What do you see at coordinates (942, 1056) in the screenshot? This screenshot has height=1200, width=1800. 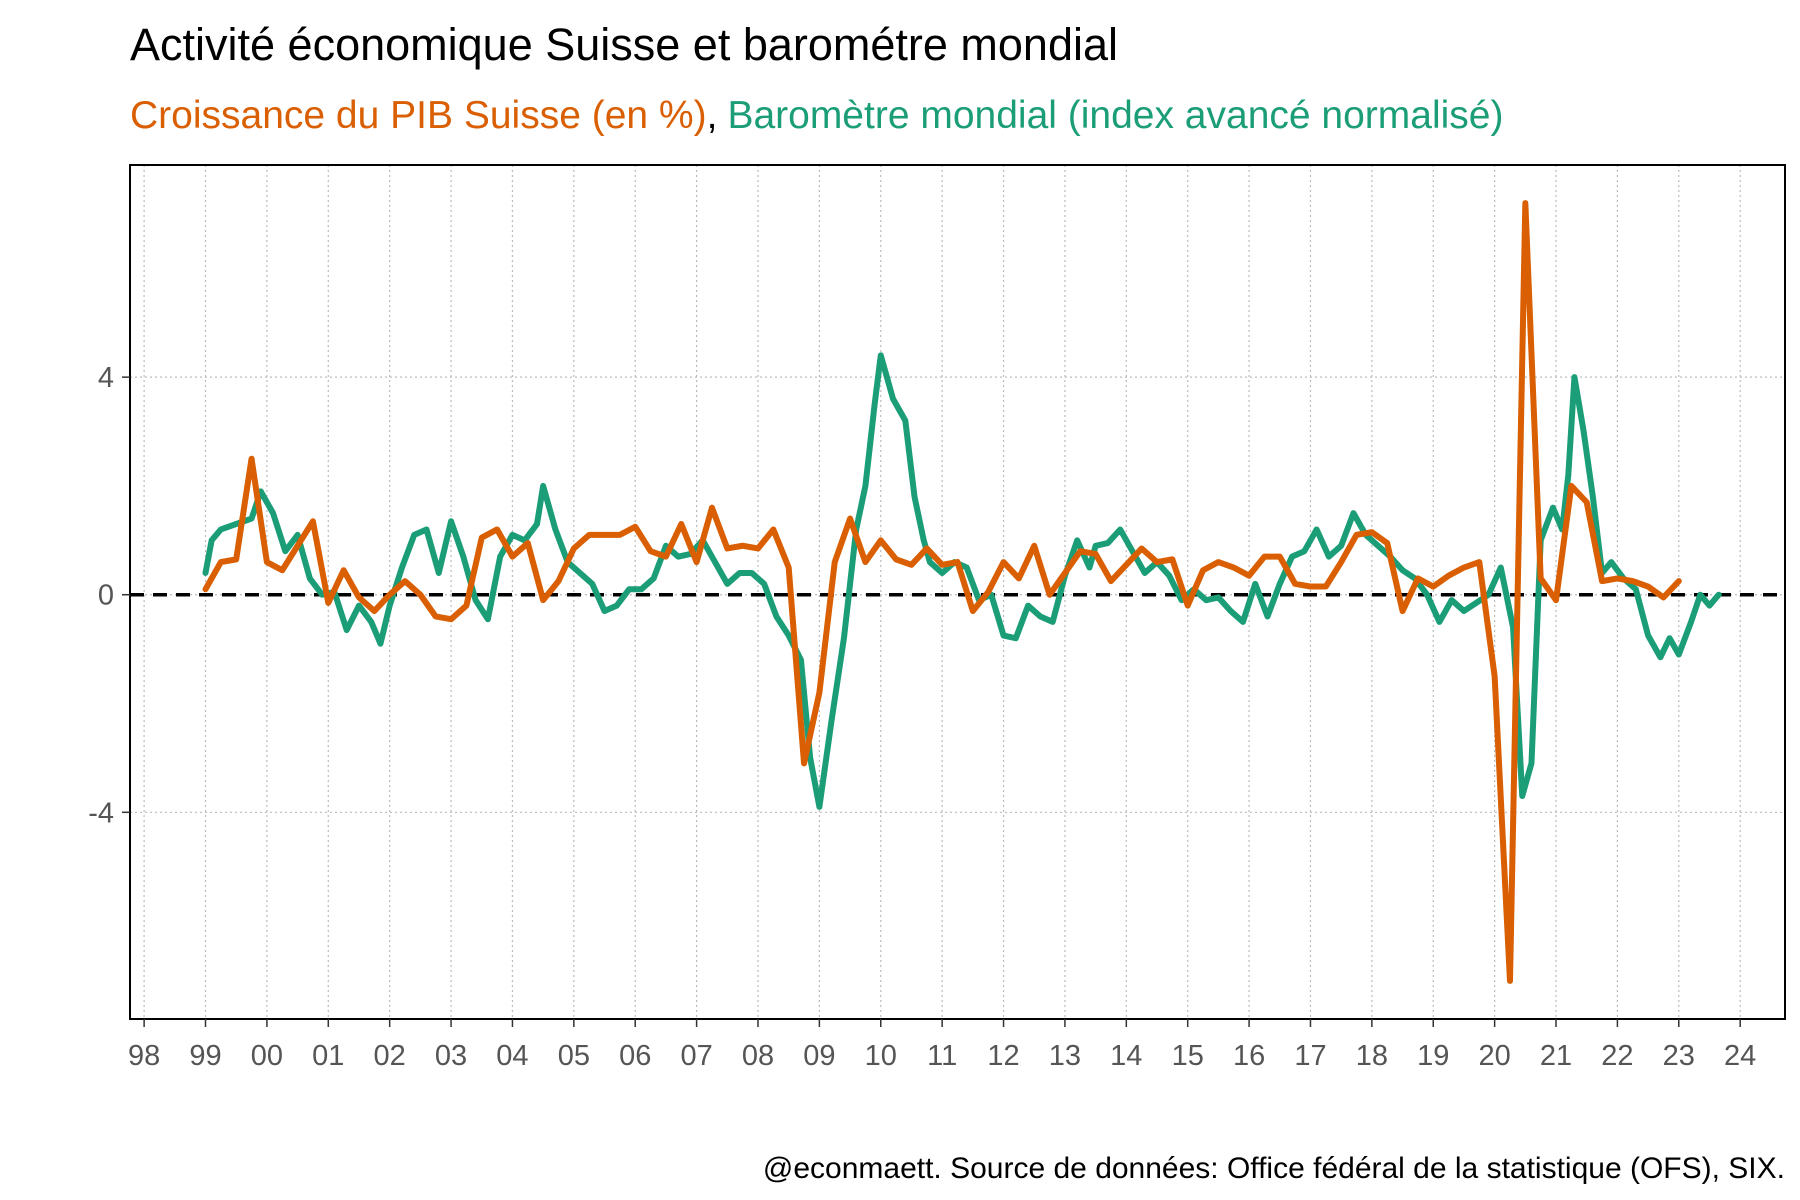 I see `x-tick-label: 11` at bounding box center [942, 1056].